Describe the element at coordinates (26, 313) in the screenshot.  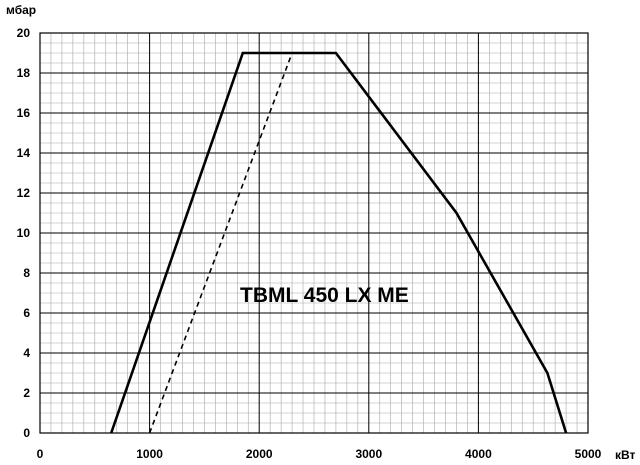
I see `y-tick-label: 6` at that location.